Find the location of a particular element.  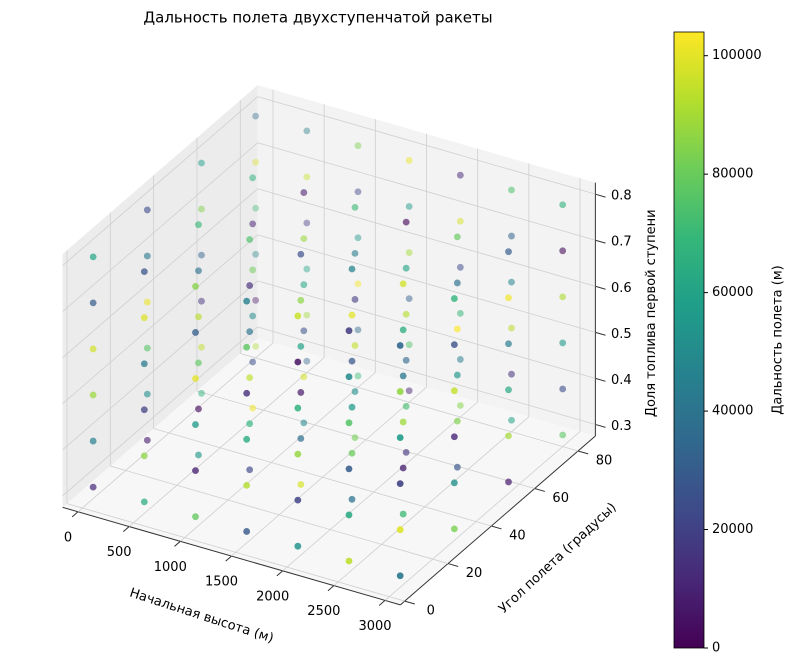

x-tick-label: 1000 is located at coordinates (170, 567).